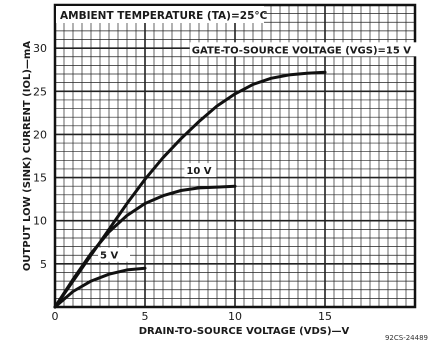 The image size is (433, 343). I want to click on series-label-2: 5 V, so click(109, 256).